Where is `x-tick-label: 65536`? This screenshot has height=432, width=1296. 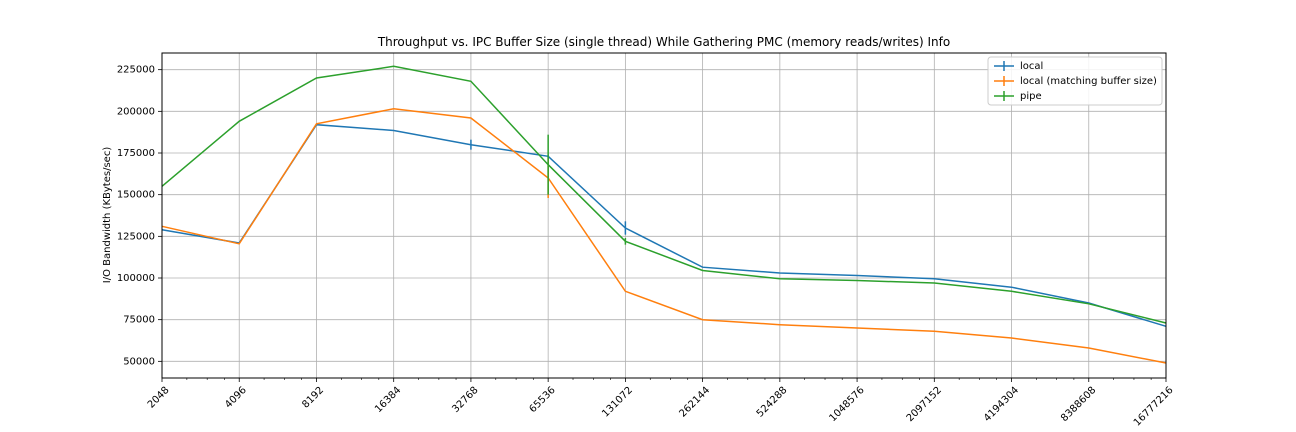 x-tick-label: 65536 is located at coordinates (543, 400).